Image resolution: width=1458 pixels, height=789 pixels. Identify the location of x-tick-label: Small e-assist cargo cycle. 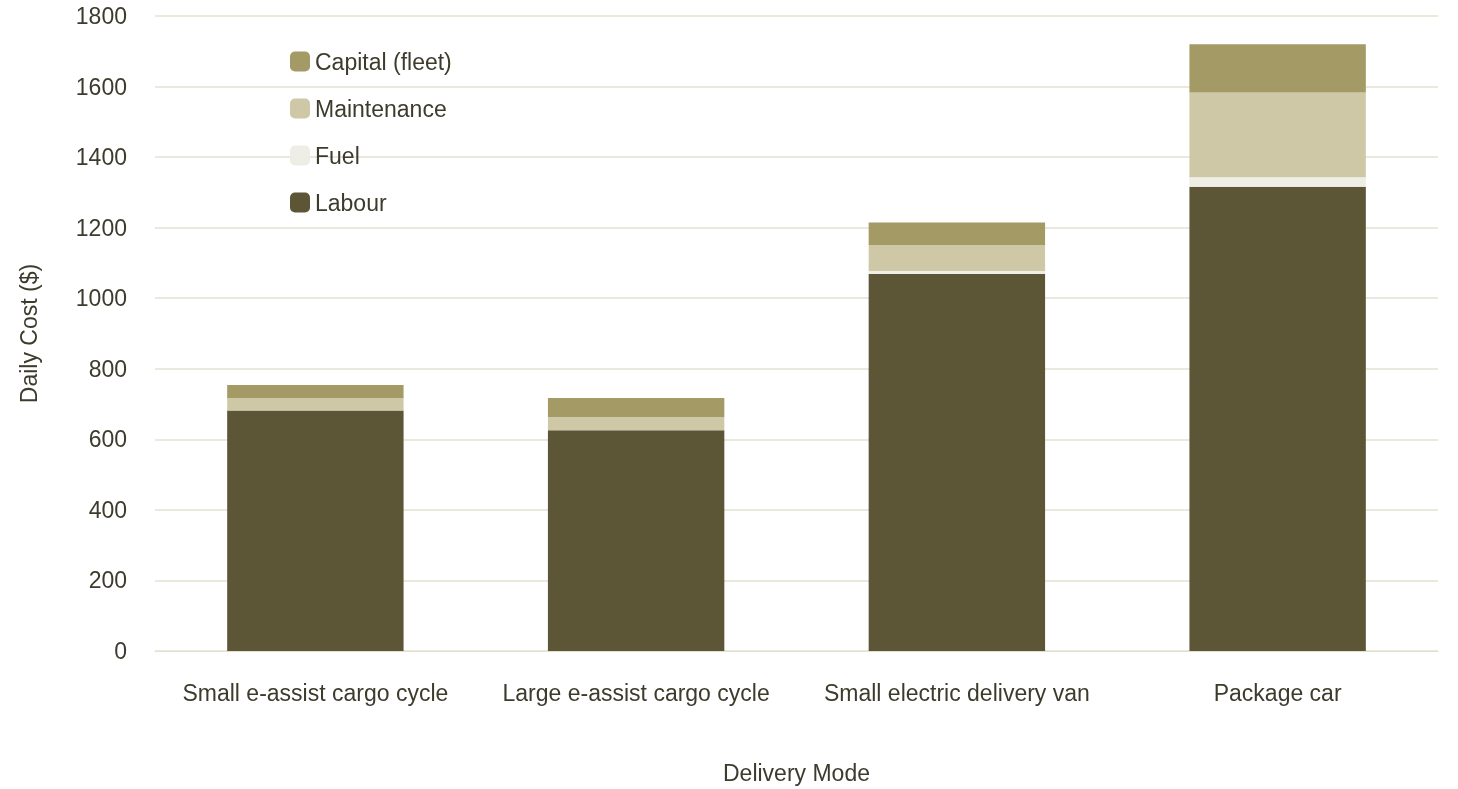
(315, 692).